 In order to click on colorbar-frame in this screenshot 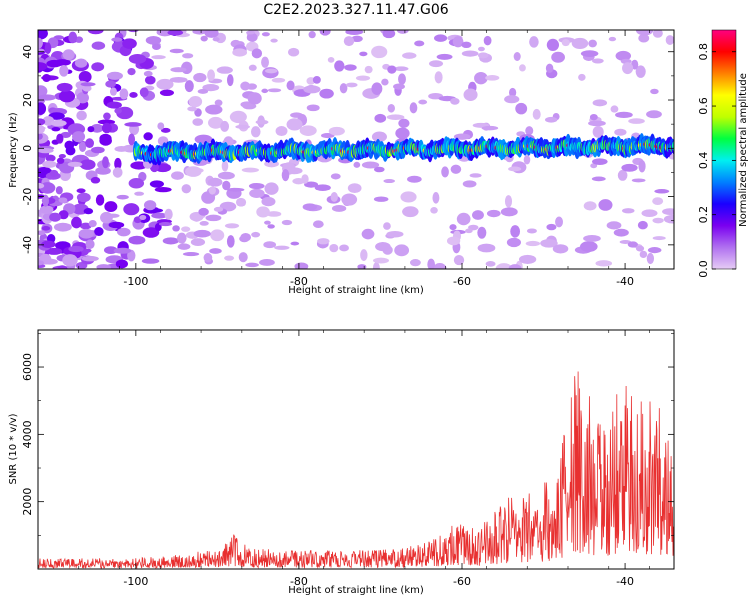, I will do `click(724, 149)`.